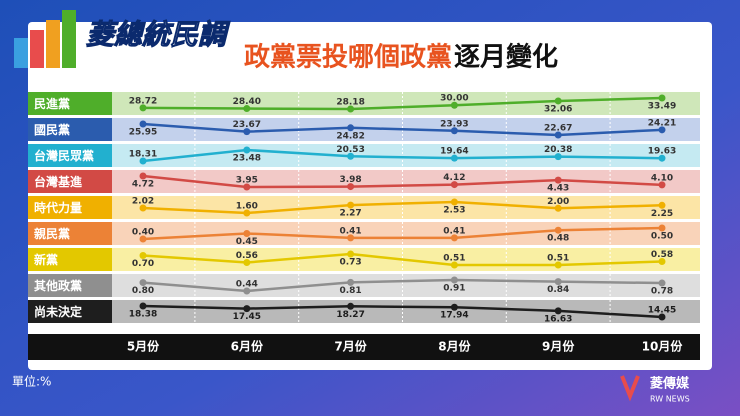 The image size is (740, 420). What do you see at coordinates (558, 319) in the screenshot?
I see `data-label: 16.63` at bounding box center [558, 319].